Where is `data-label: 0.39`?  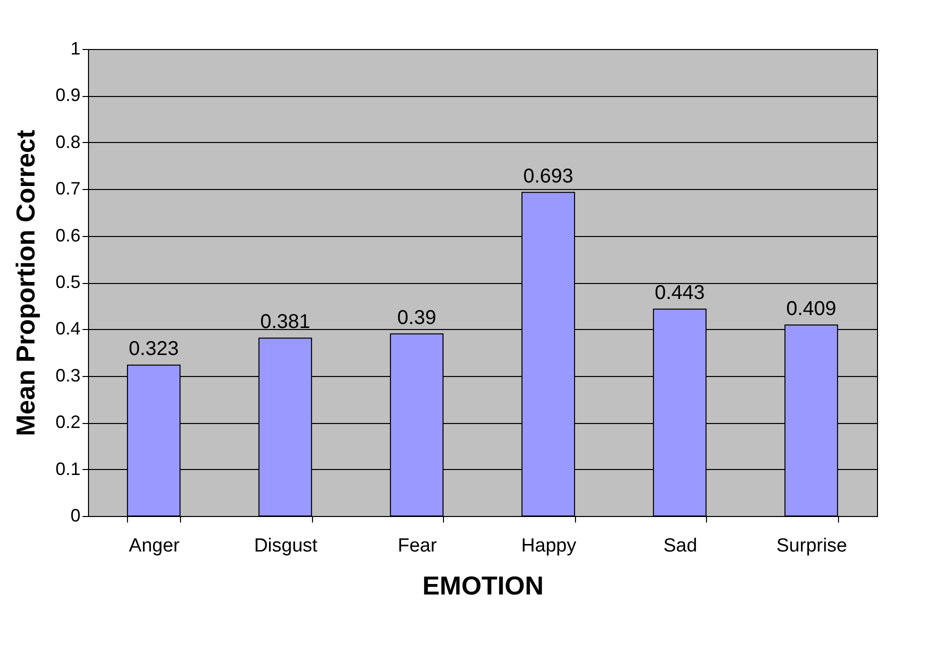 data-label: 0.39 is located at coordinates (416, 317).